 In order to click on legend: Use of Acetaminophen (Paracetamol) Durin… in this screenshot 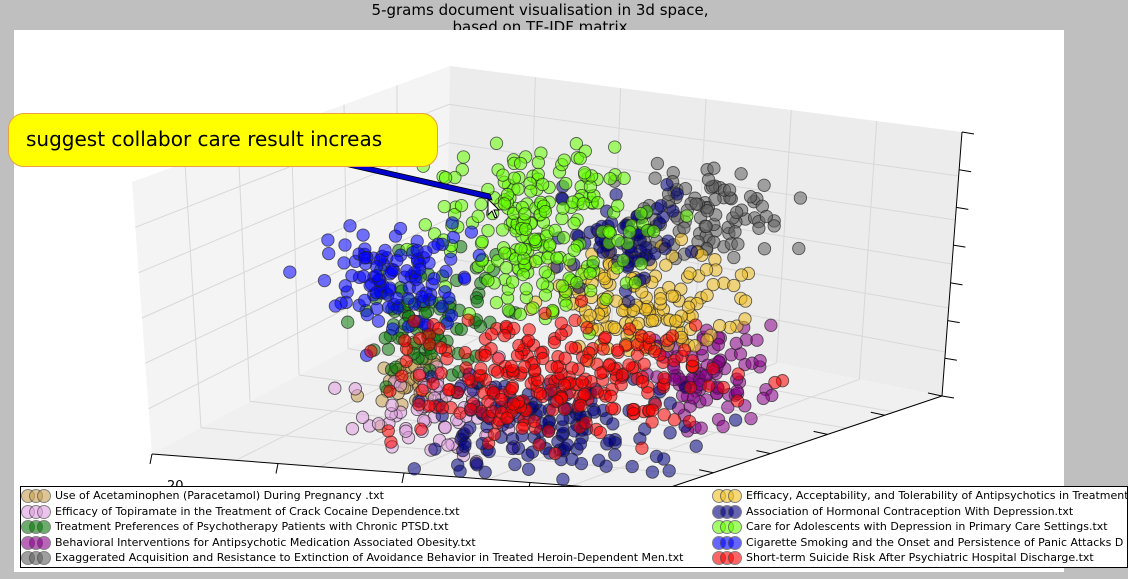, I will do `click(574, 527)`.